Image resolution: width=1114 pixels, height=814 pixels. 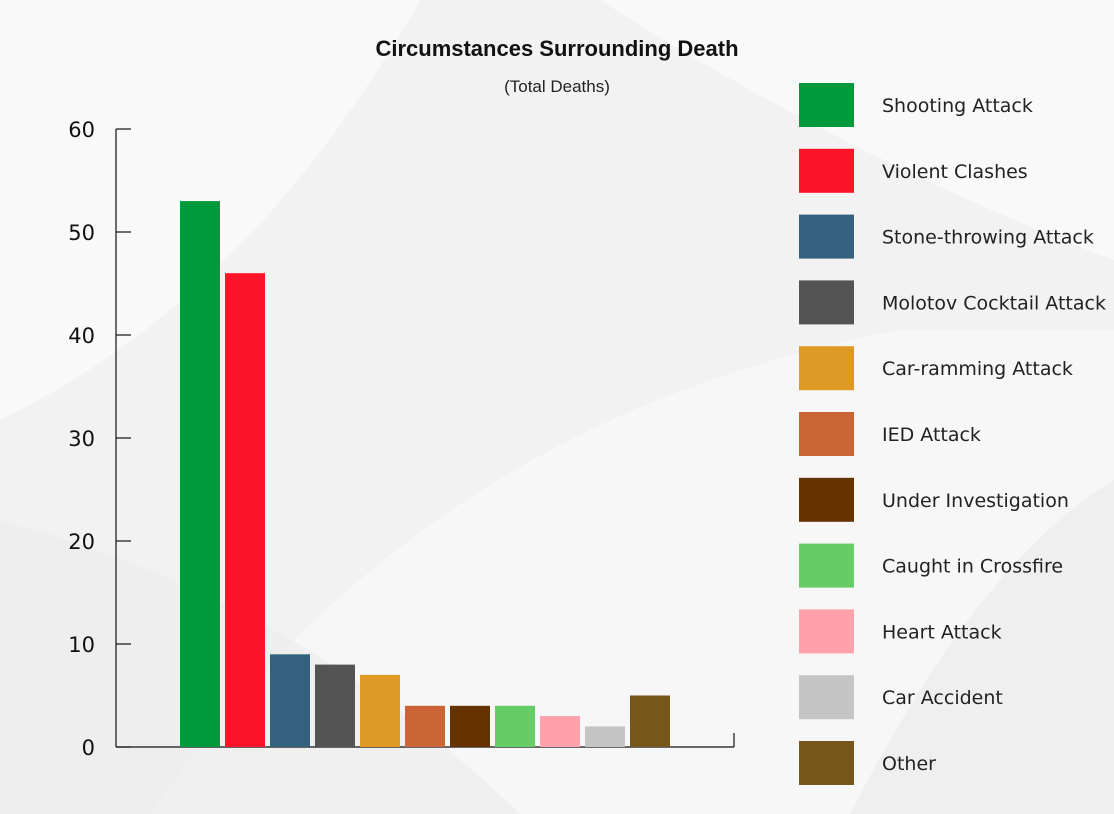 I want to click on legend-swatch-violent-clashes, so click(x=826, y=170).